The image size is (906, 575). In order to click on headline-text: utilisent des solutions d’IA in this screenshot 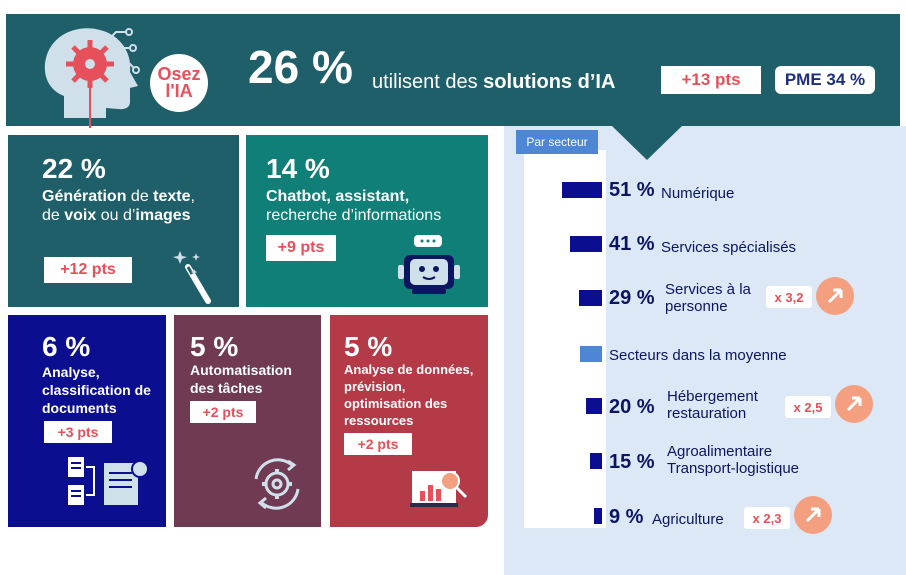, I will do `click(493, 82)`.